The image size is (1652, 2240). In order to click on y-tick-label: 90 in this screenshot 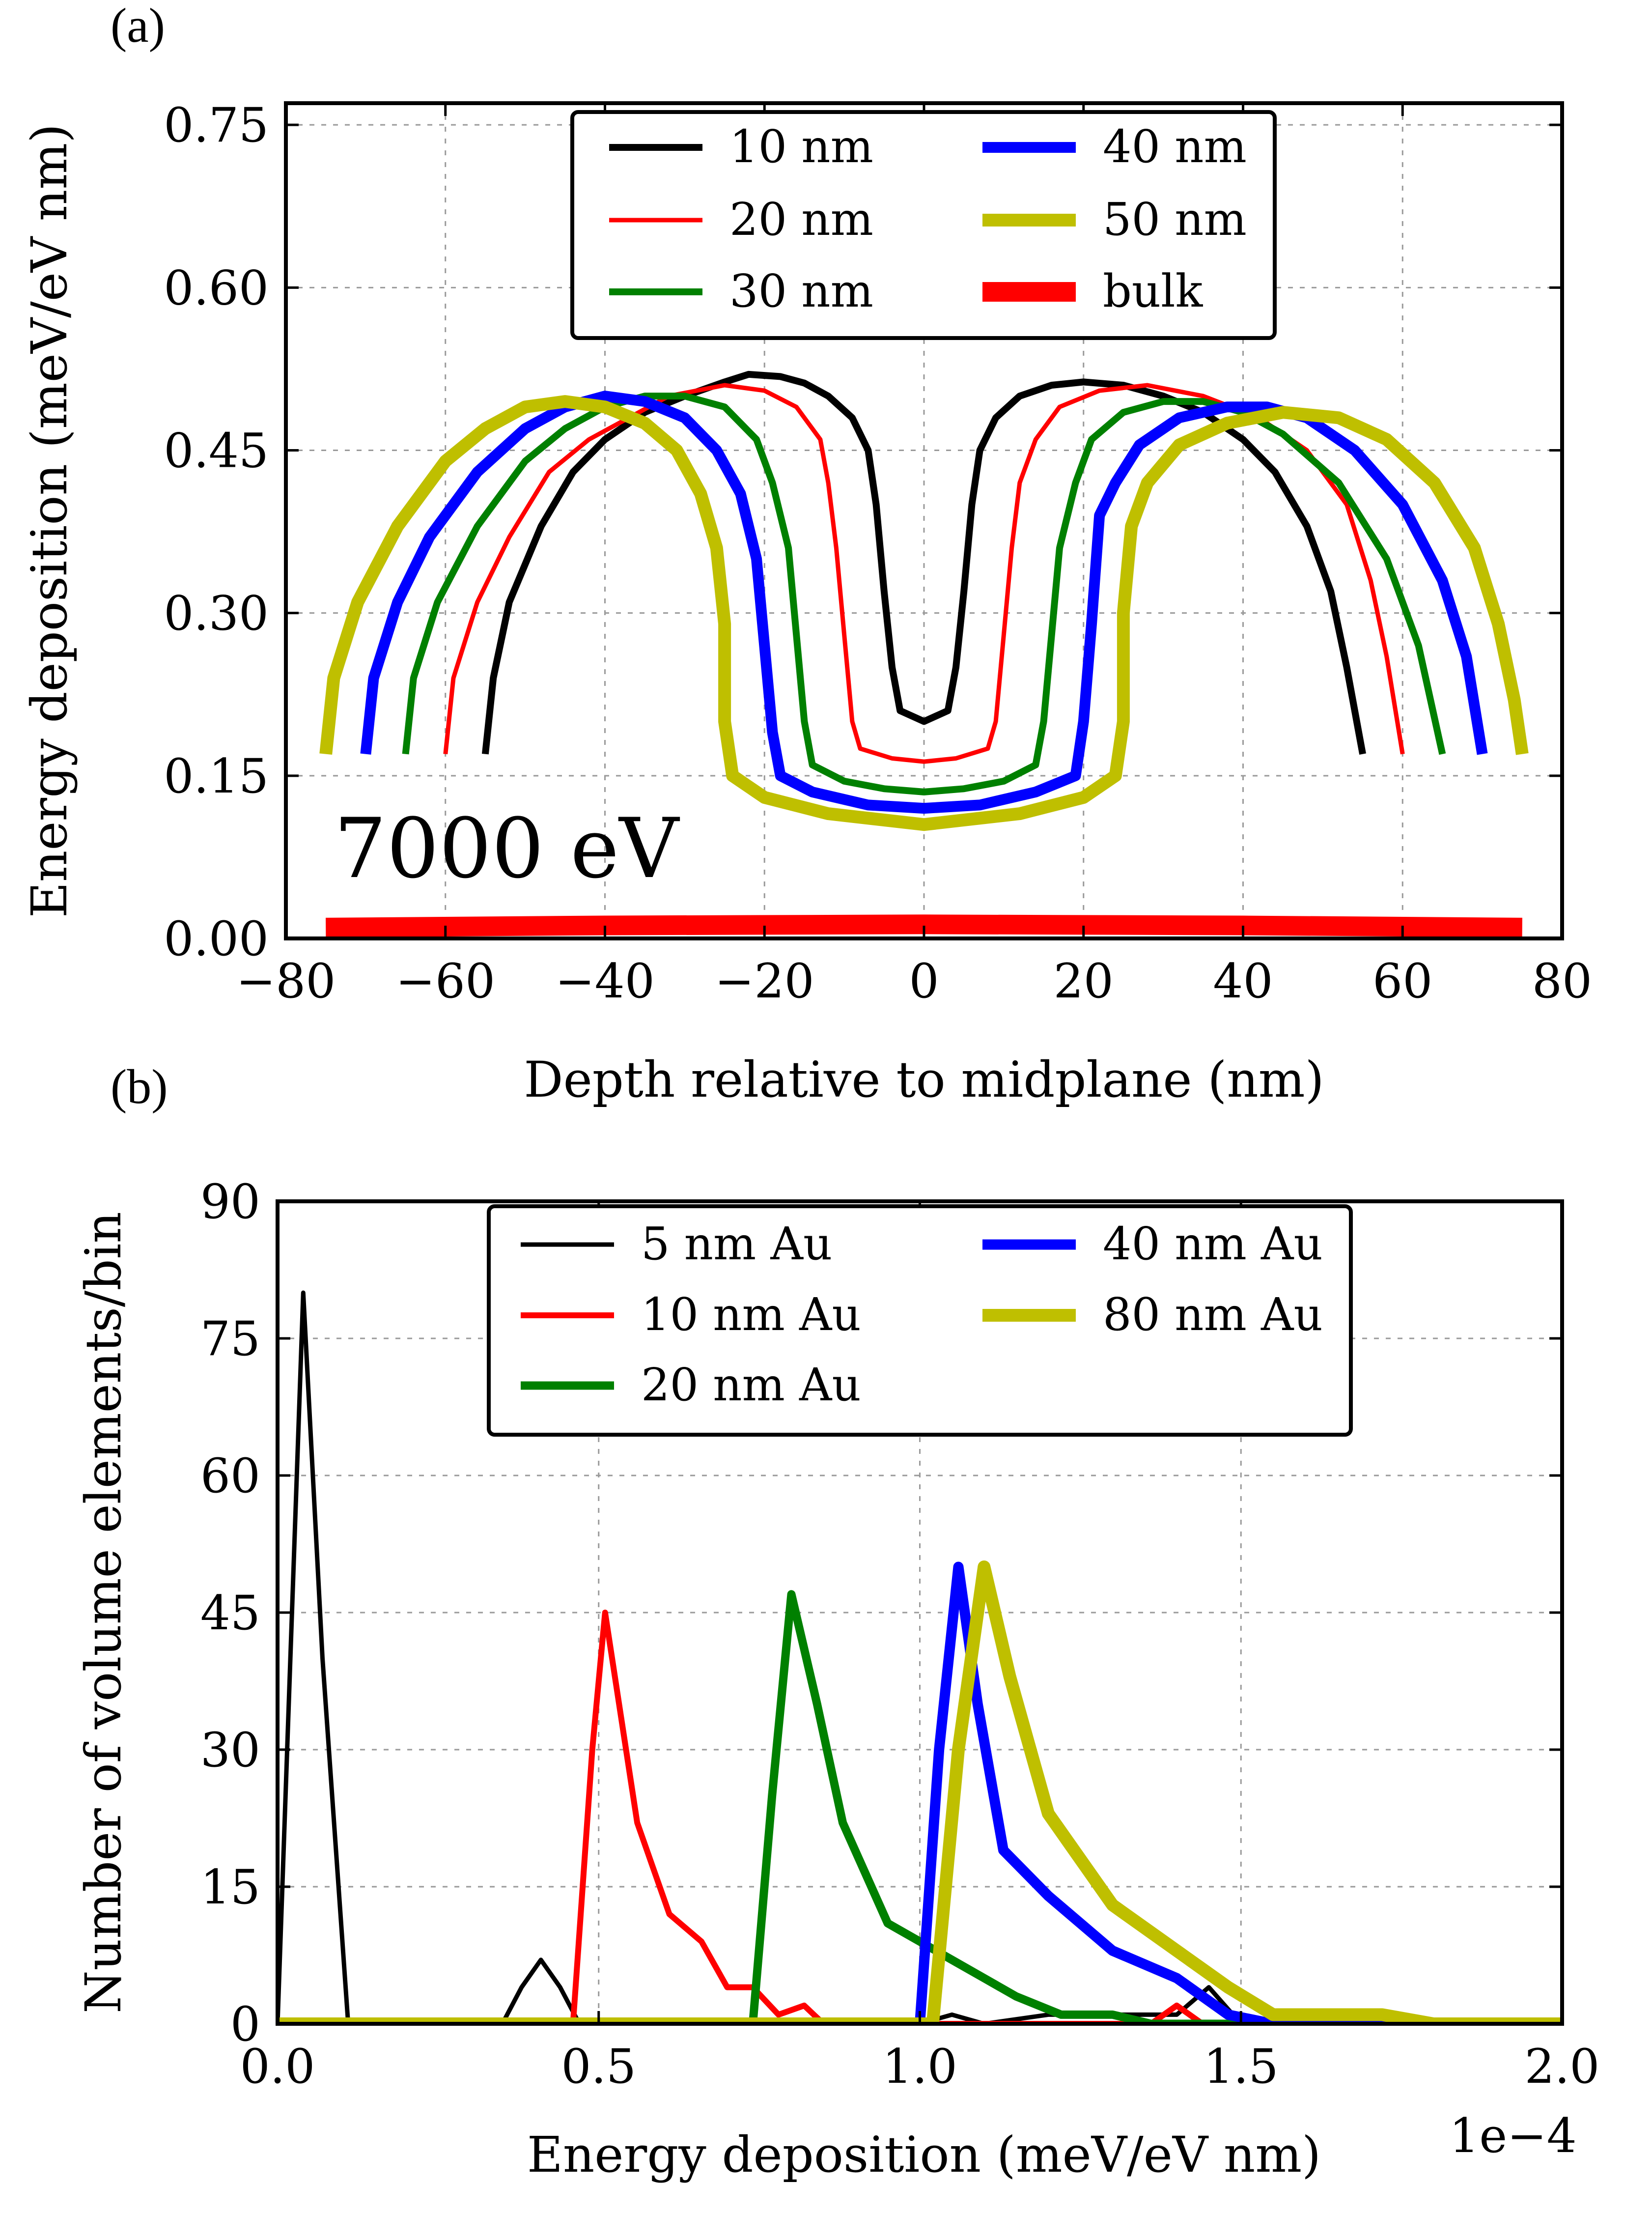, I will do `click(230, 1202)`.